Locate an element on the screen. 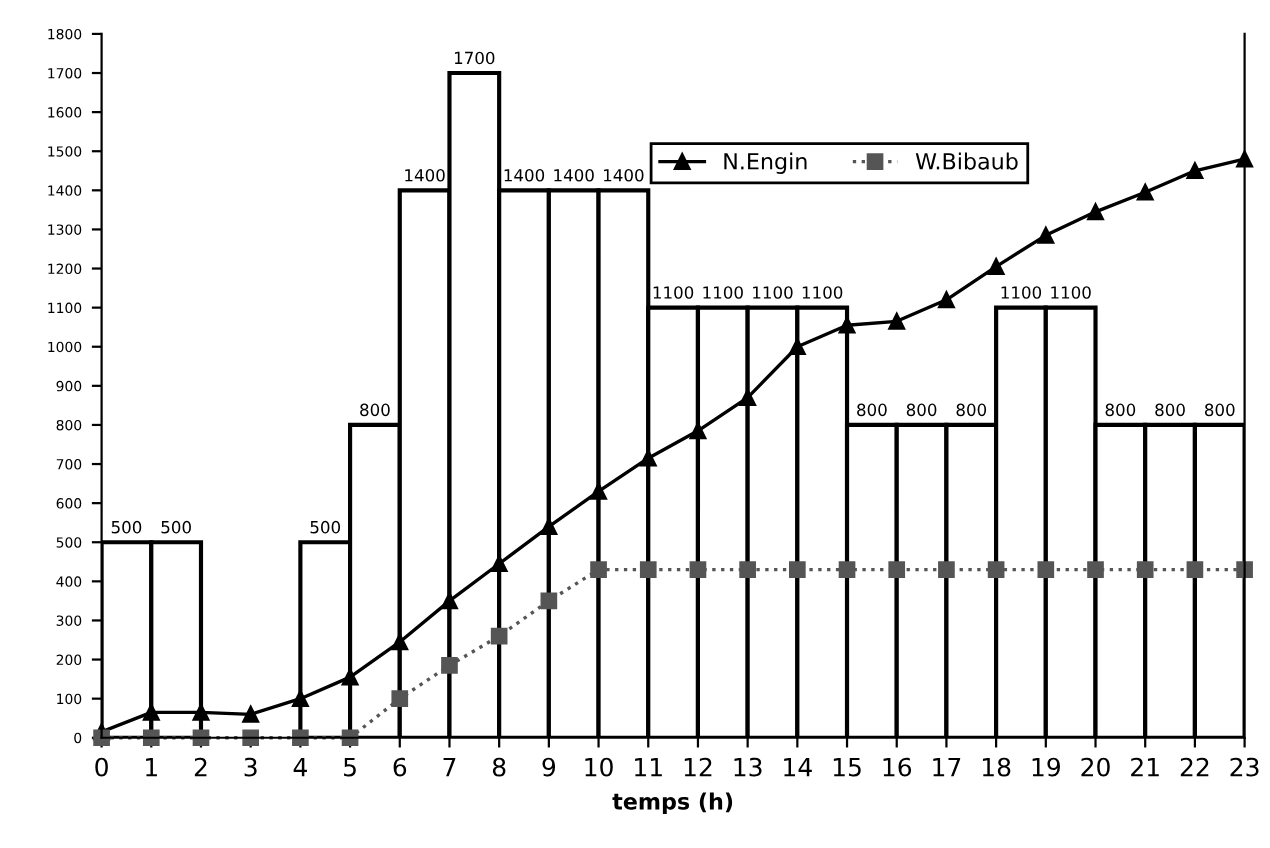 This screenshot has width=1270, height=848. x-tick-label: 12 is located at coordinates (698, 767).